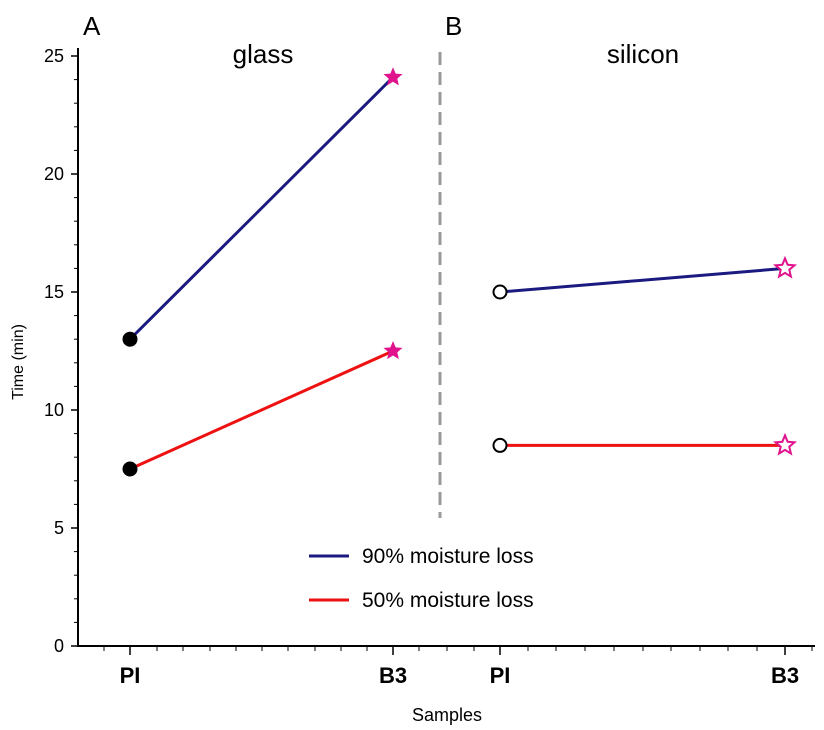 Image resolution: width=824 pixels, height=730 pixels. What do you see at coordinates (54, 56) in the screenshot?
I see `y-tick-label: 25` at bounding box center [54, 56].